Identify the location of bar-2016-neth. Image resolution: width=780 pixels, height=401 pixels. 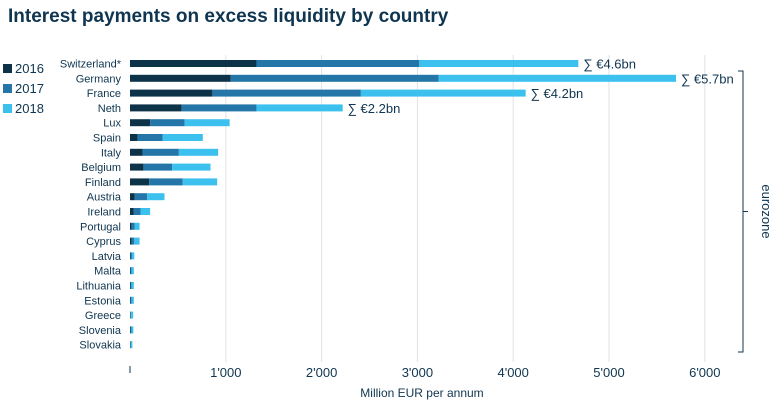
(156, 108).